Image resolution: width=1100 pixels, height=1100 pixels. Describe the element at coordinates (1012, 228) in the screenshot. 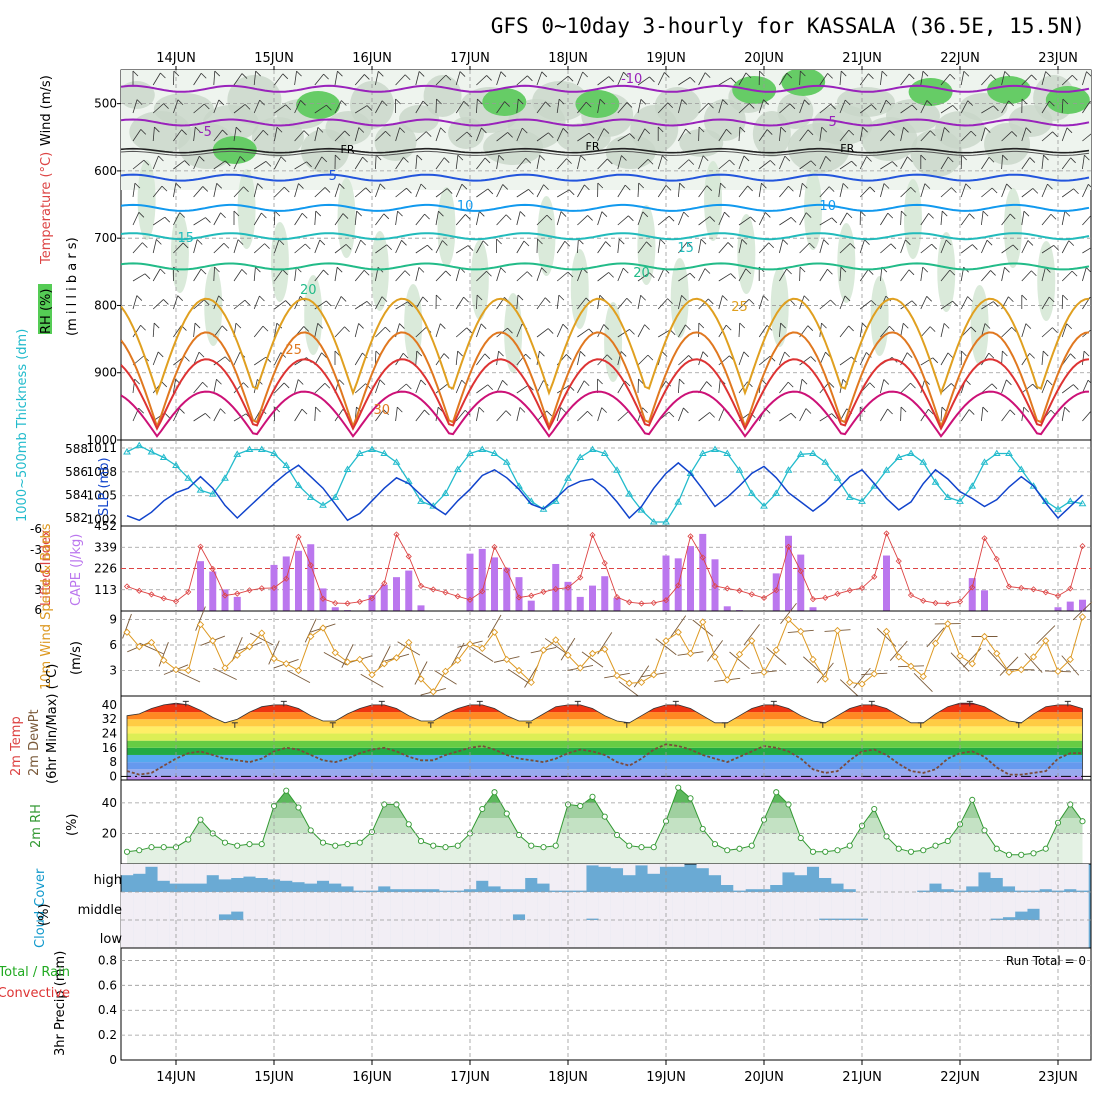

I see `rh-shade` at that location.